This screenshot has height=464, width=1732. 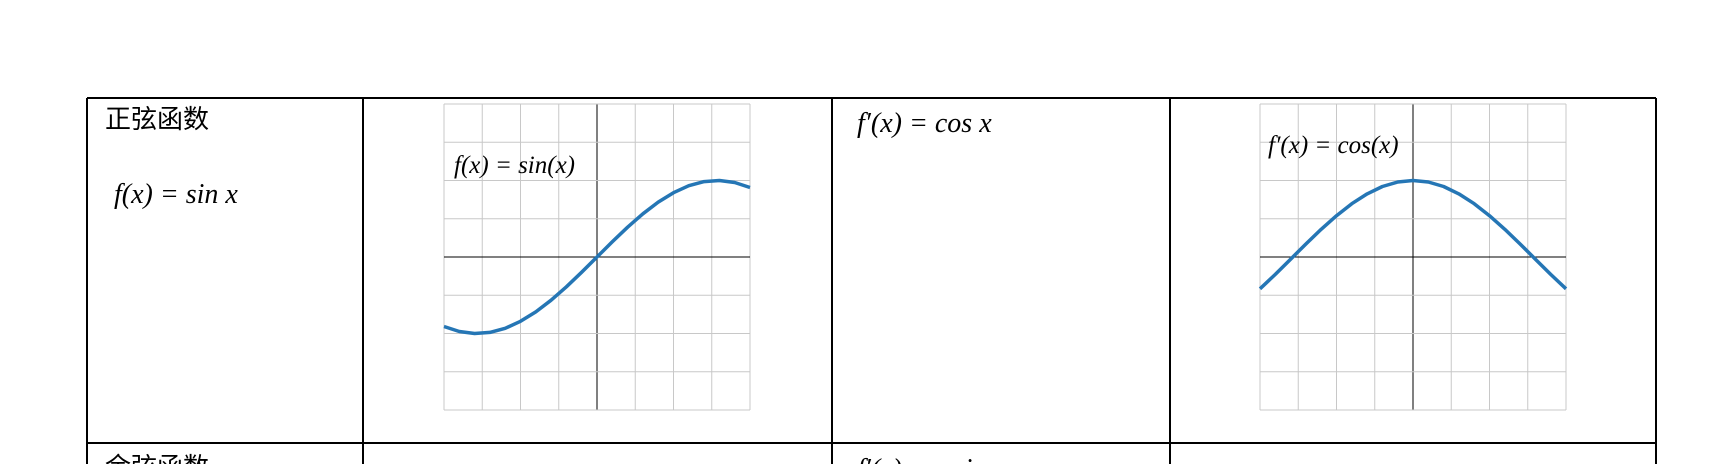 What do you see at coordinates (157, 458) in the screenshot?
I see `function-name: 余弦函数` at bounding box center [157, 458].